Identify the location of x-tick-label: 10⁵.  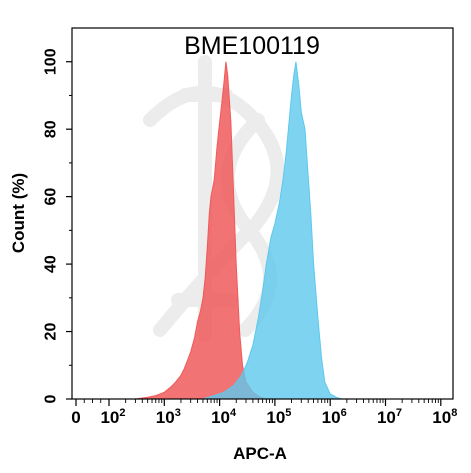
(278, 417).